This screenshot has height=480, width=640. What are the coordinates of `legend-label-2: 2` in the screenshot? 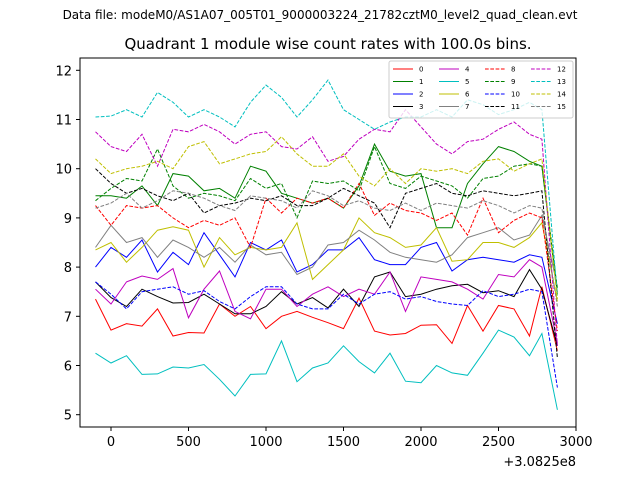 It's located at (421, 95).